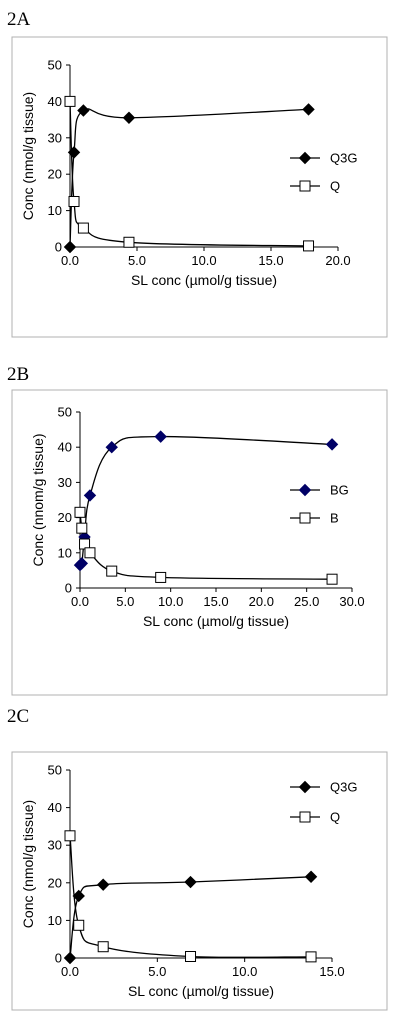 Image resolution: width=400 pixels, height=1024 pixels. I want to click on panel-label-2a: 2A, so click(19, 19).